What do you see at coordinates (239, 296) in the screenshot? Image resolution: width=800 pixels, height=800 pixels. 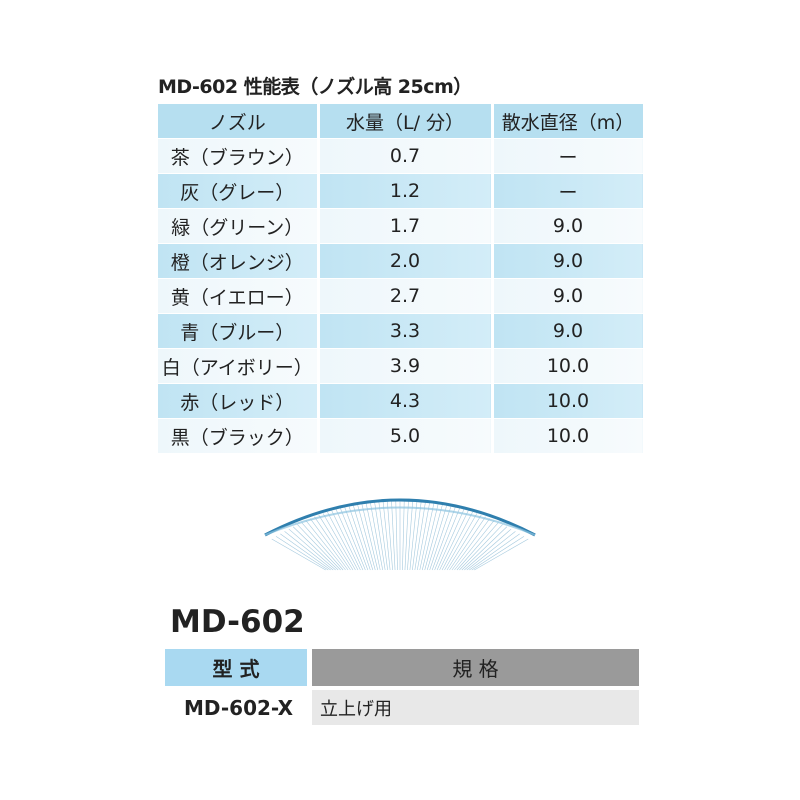 I see `table-cell: 黄（イエロー）` at bounding box center [239, 296].